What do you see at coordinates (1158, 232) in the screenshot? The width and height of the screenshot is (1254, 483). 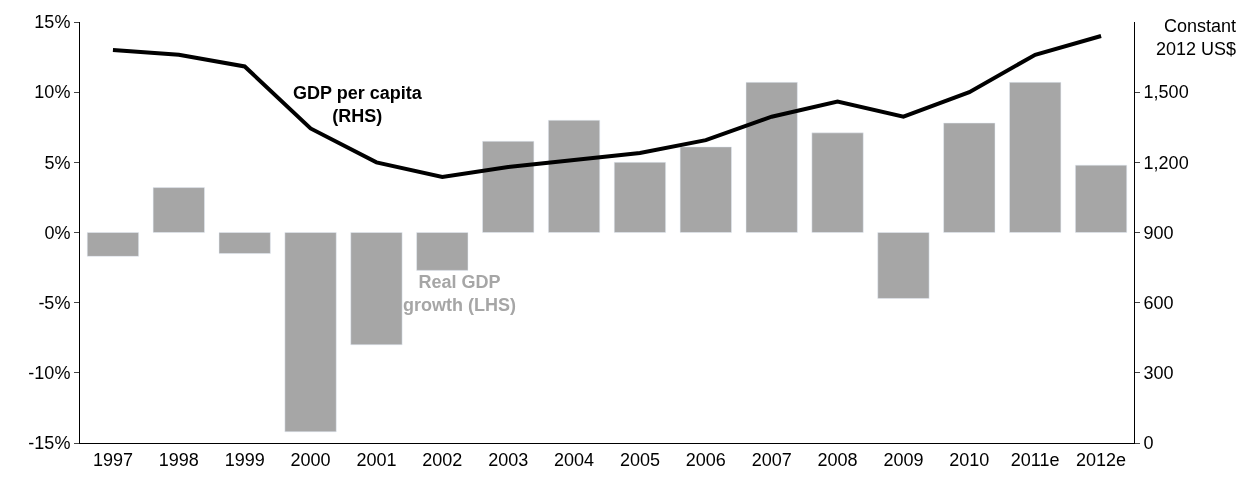 I see `y2-tick-label: 900` at bounding box center [1158, 232].